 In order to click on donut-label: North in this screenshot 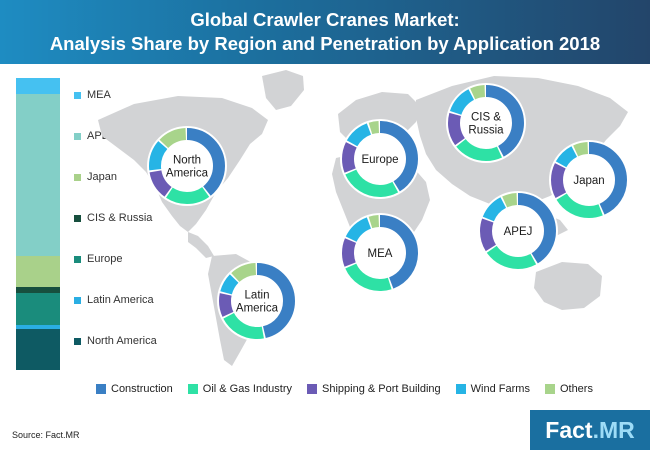, I will do `click(187, 161)`.